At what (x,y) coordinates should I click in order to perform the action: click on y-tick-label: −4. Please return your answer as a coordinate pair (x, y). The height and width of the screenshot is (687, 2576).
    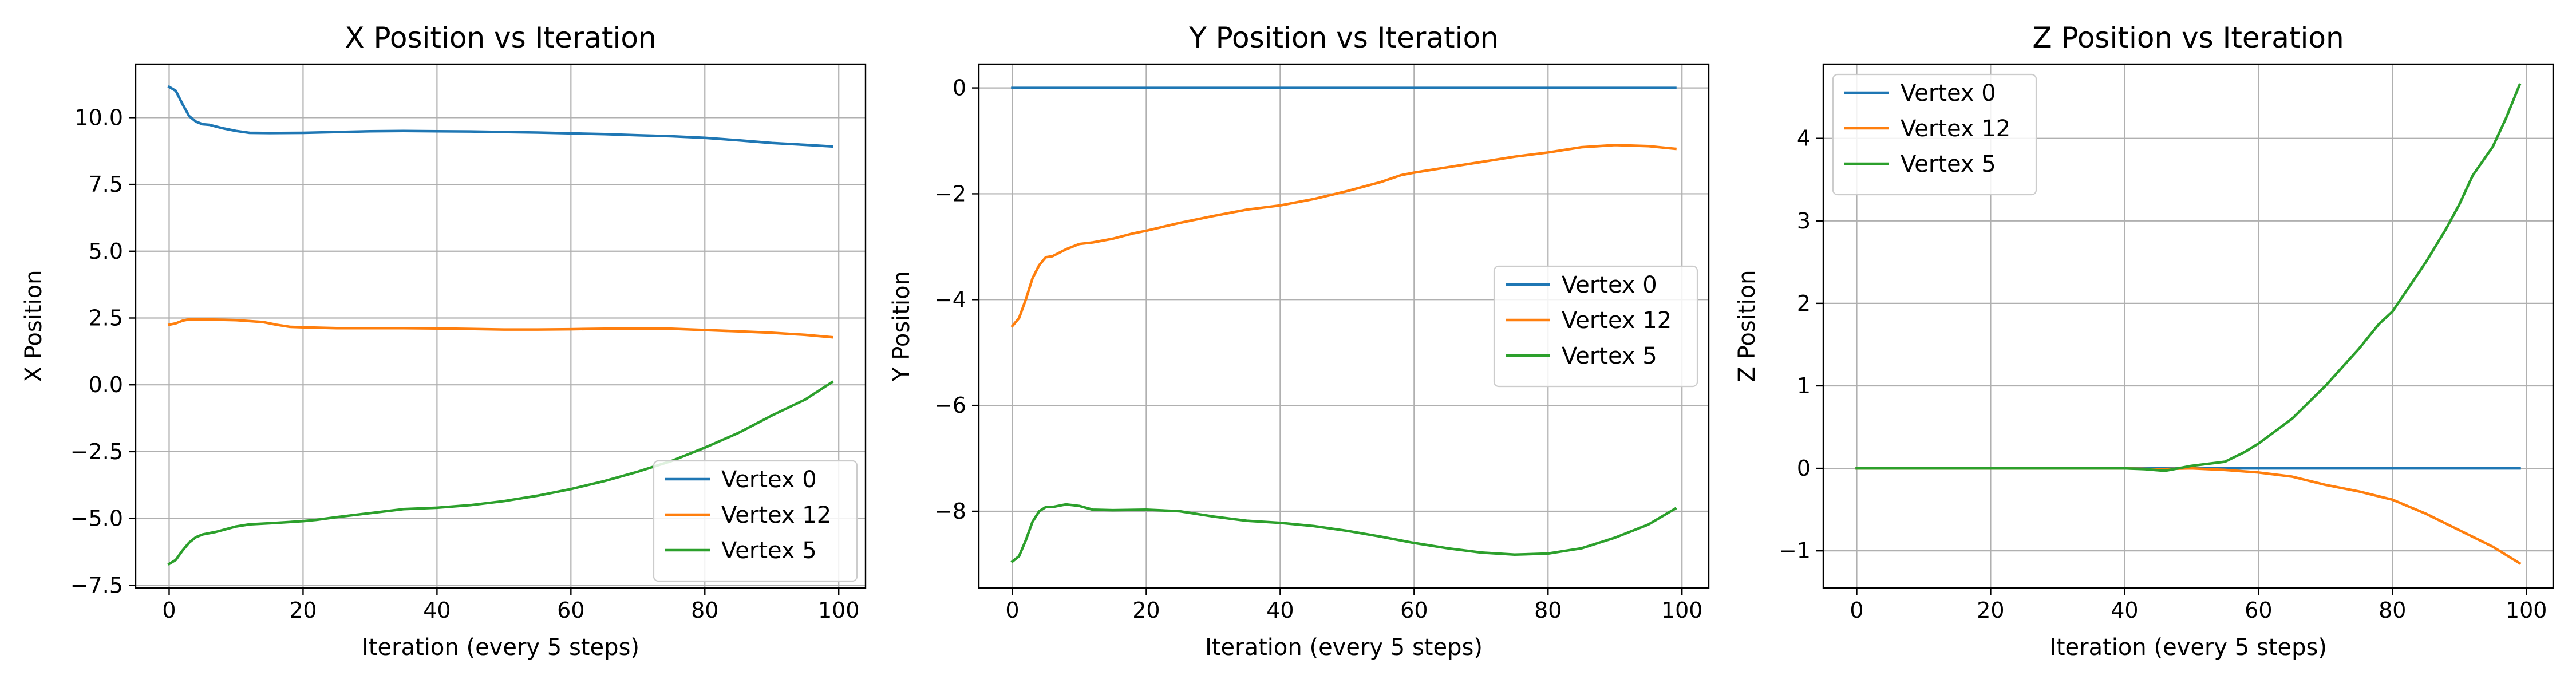
    Looking at the image, I should click on (950, 300).